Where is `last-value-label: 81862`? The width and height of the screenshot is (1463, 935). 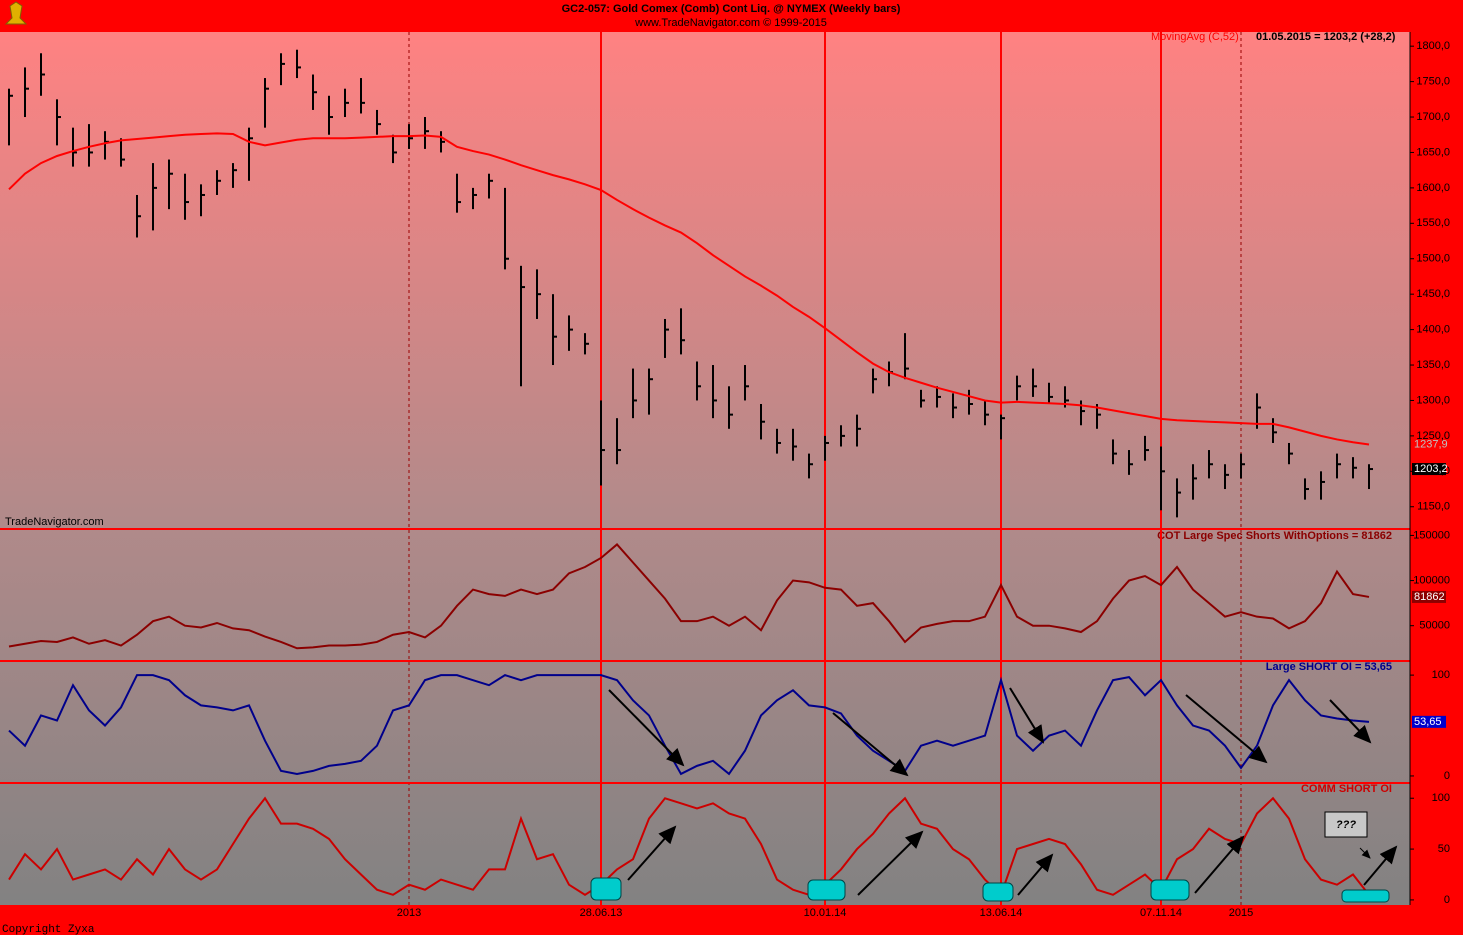
last-value-label: 81862 is located at coordinates (1429, 597).